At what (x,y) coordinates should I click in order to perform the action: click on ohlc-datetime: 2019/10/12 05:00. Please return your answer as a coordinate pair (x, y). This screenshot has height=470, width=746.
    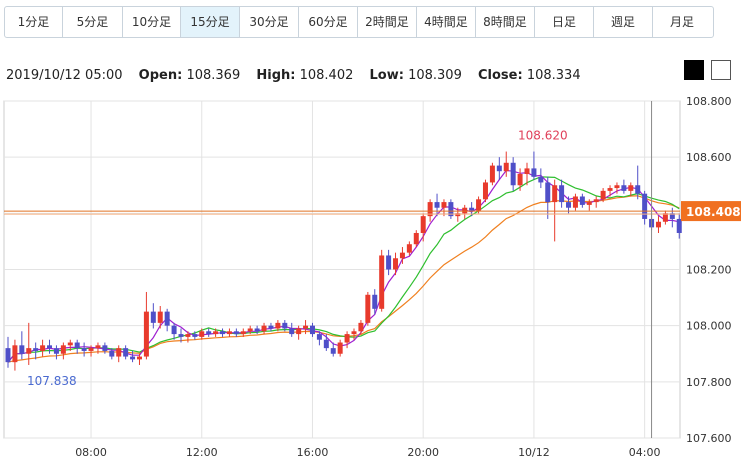
    Looking at the image, I should click on (64, 75).